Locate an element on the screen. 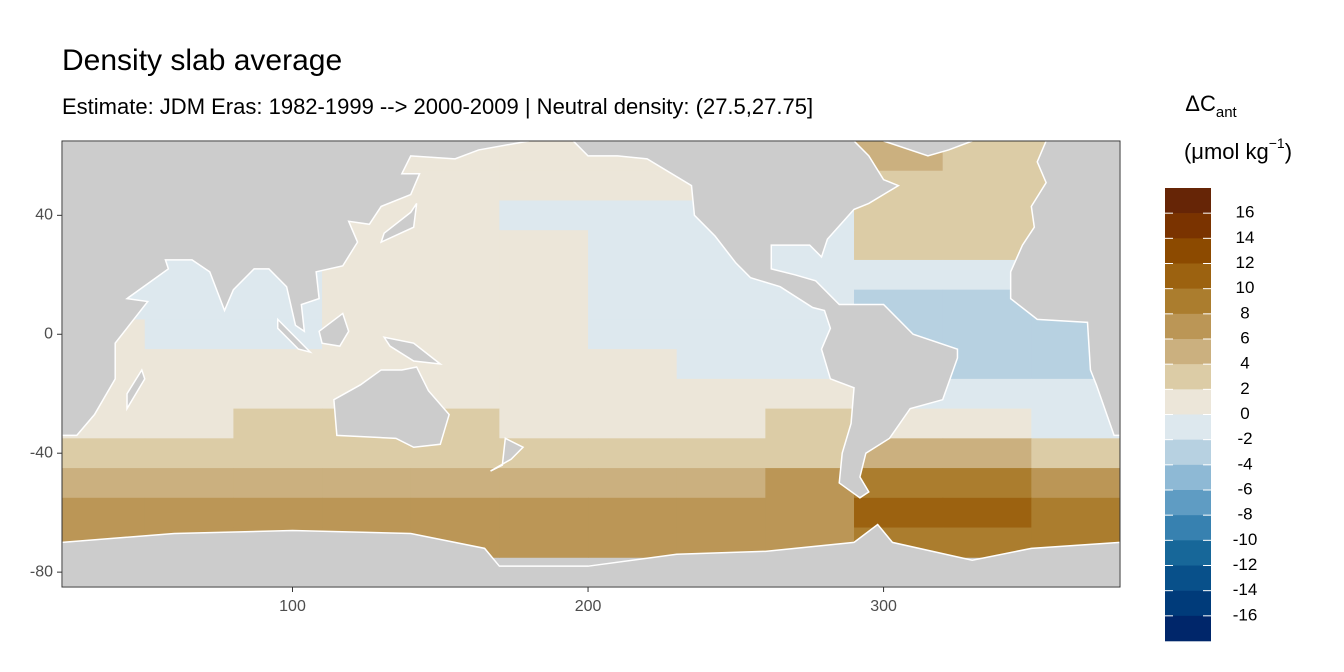 Image resolution: width=1344 pixels, height=672 pixels. legend-unit: (μmol kg−1) is located at coordinates (1238, 149).